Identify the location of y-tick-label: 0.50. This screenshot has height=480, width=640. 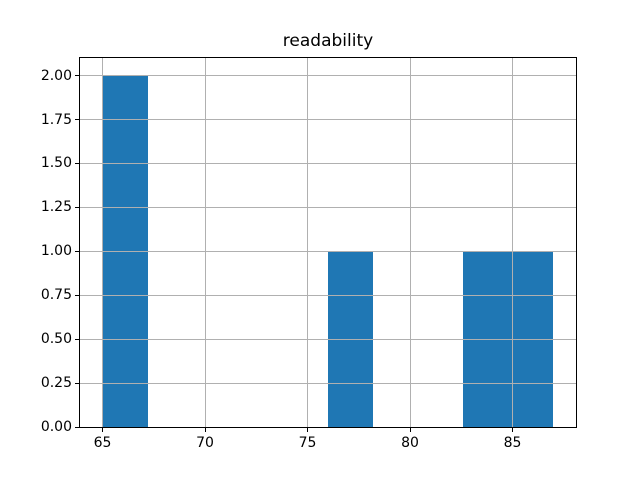
(56, 339).